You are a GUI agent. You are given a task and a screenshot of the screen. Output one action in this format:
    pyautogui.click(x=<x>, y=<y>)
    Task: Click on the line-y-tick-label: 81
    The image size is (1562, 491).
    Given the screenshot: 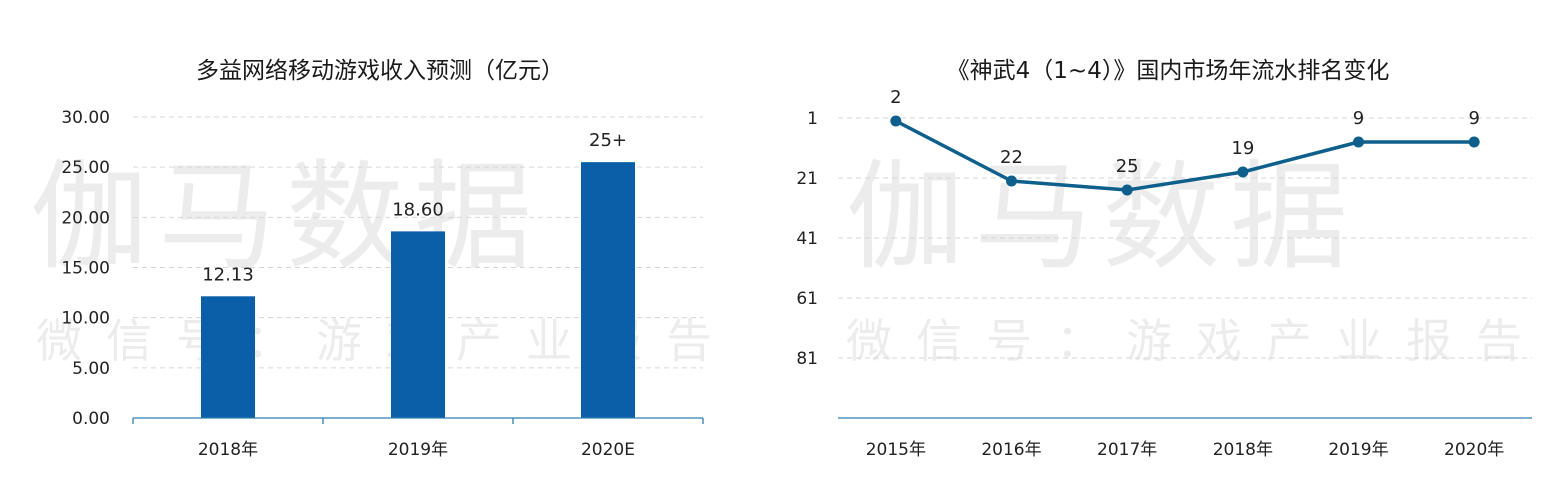 What is the action you would take?
    pyautogui.click(x=807, y=359)
    